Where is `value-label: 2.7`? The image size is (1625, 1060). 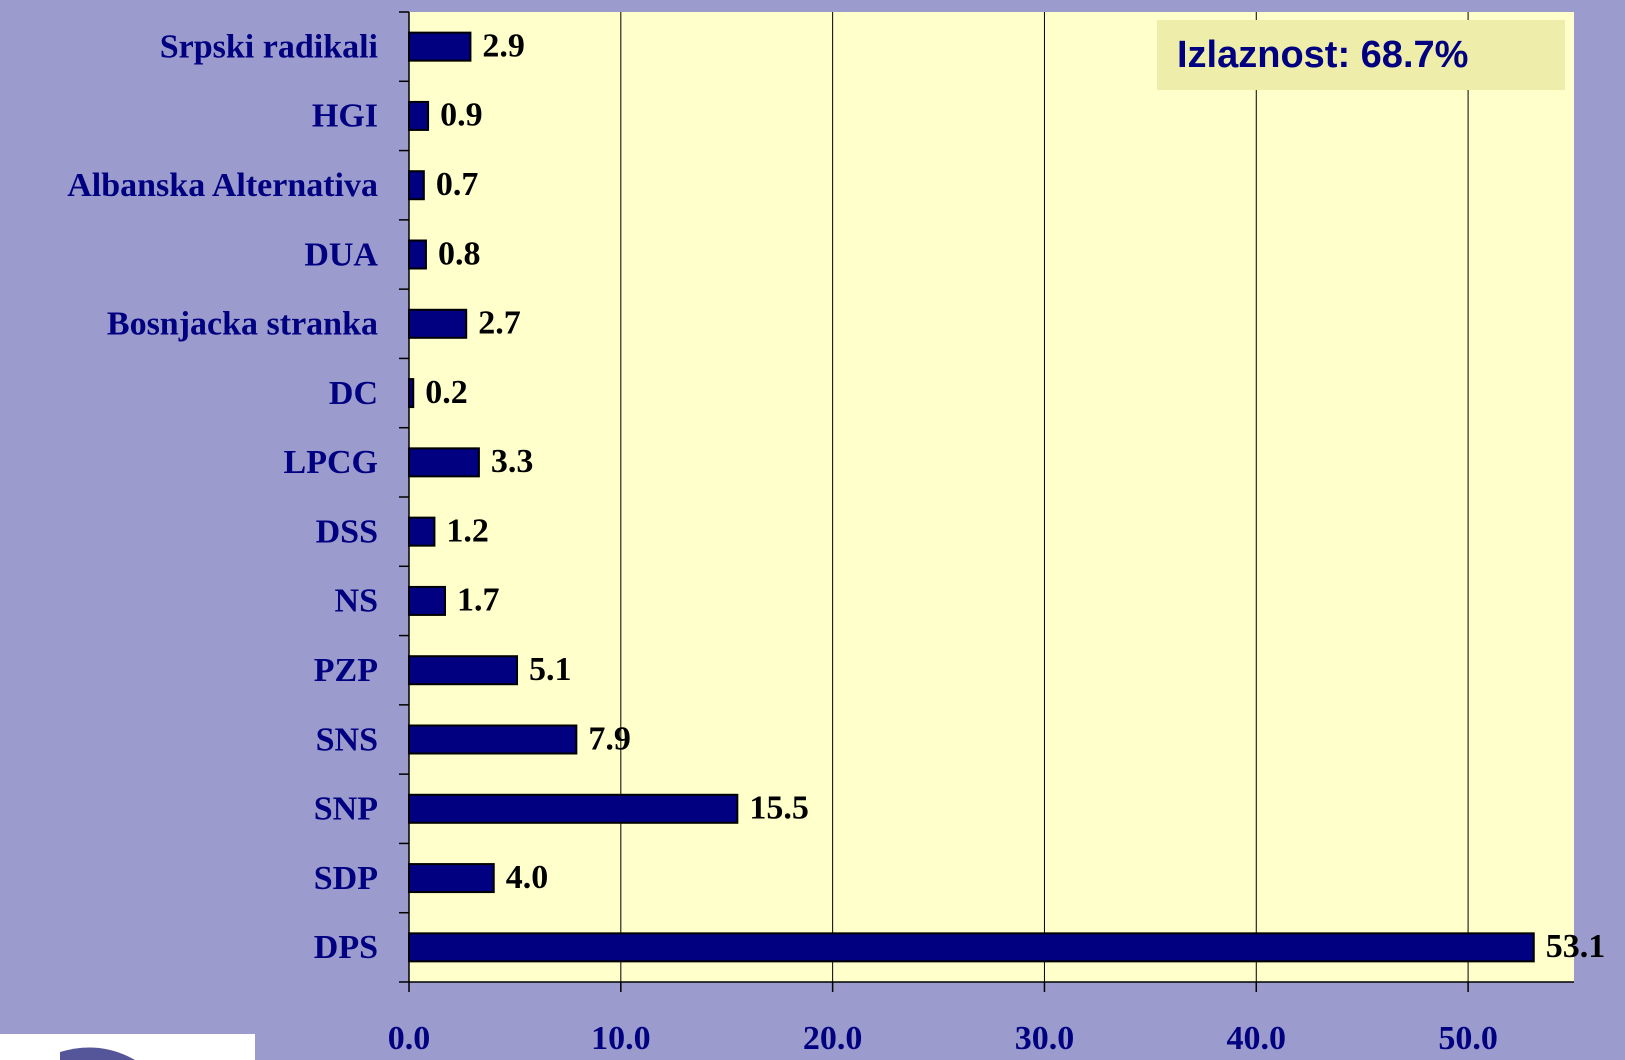 value-label: 2.7 is located at coordinates (499, 323).